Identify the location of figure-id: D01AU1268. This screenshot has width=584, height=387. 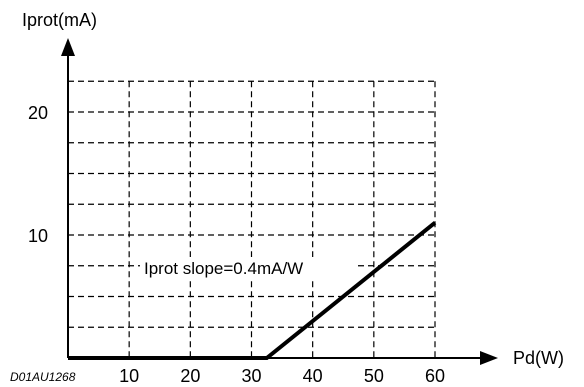
(43, 377).